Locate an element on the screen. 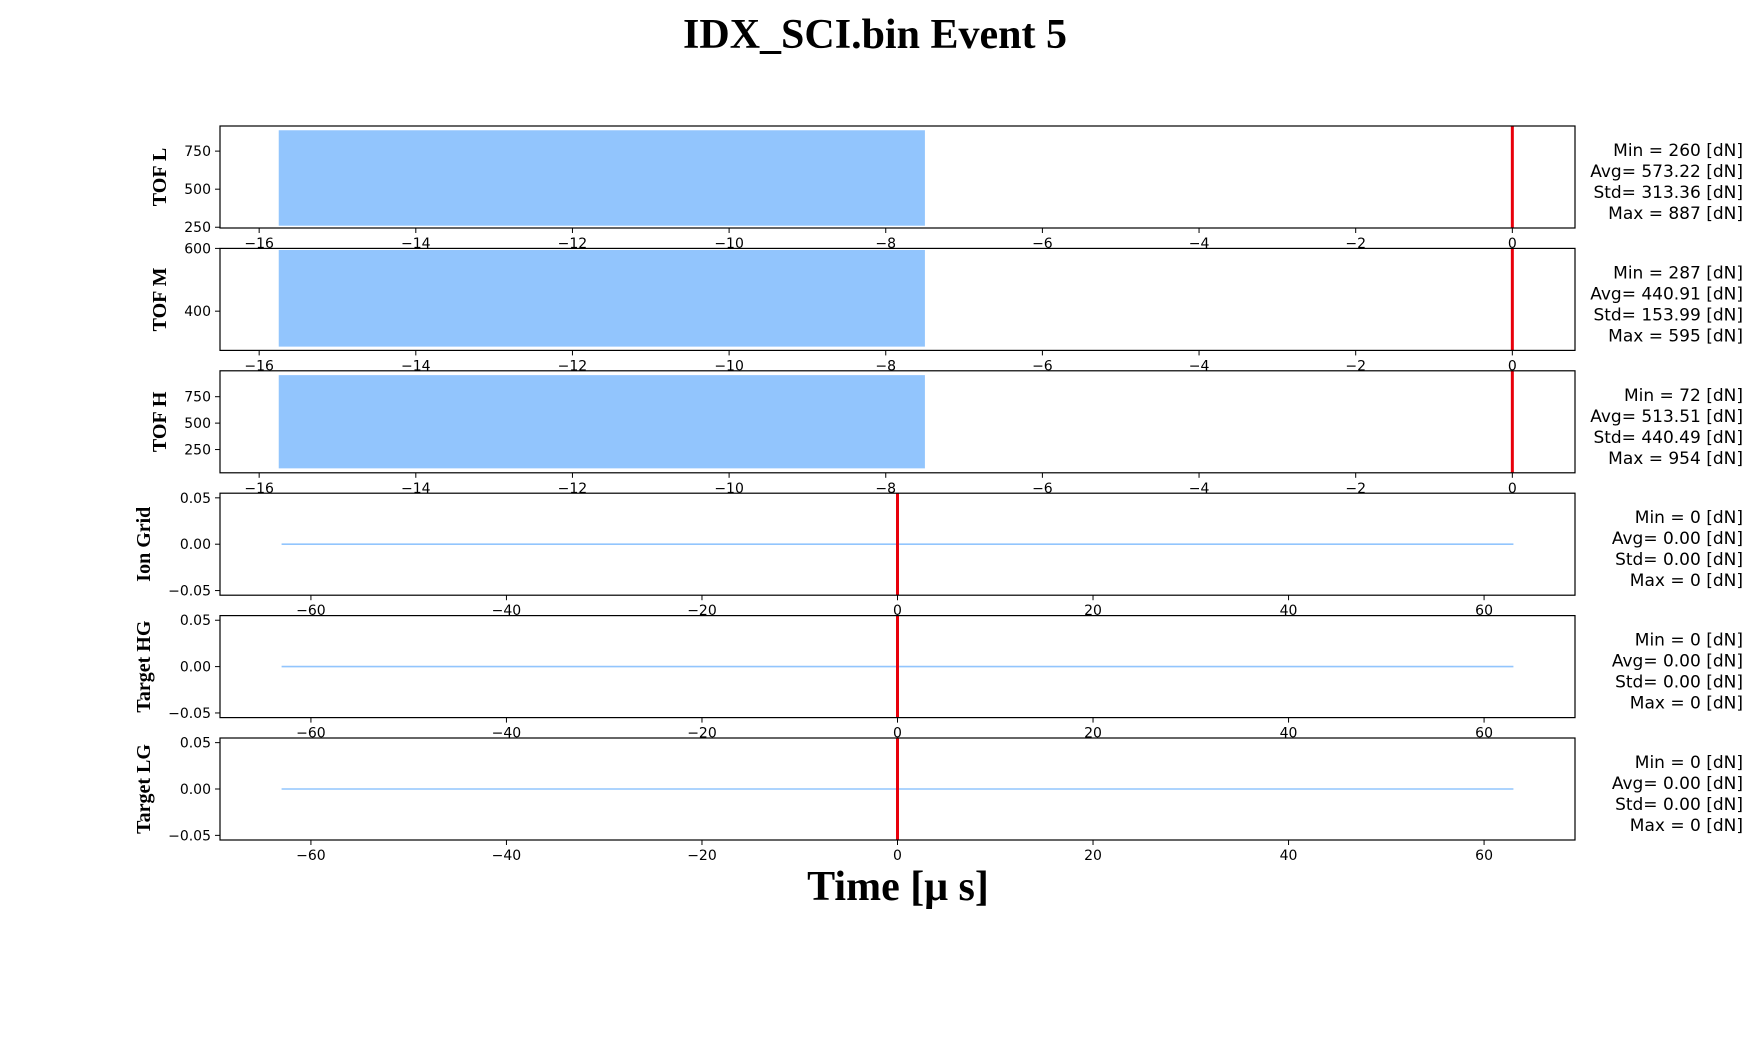 The width and height of the screenshot is (1750, 1050). y-axis-label: Ion Grid is located at coordinates (144, 544).